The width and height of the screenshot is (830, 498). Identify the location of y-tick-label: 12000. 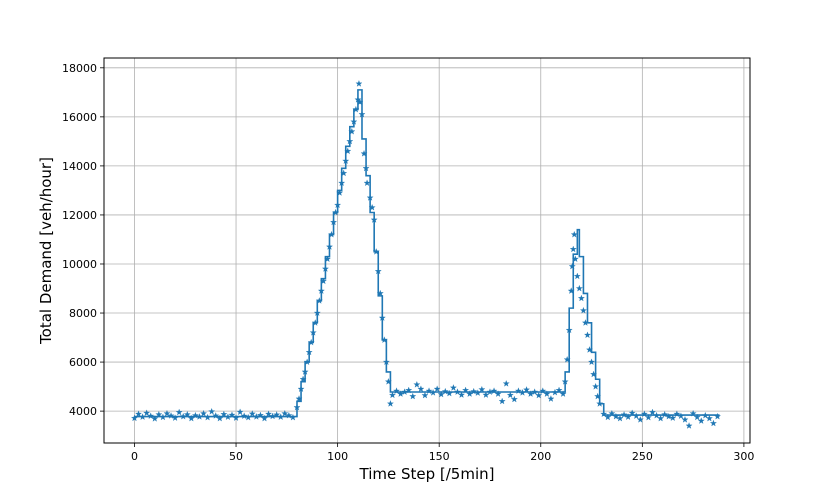
(79, 215).